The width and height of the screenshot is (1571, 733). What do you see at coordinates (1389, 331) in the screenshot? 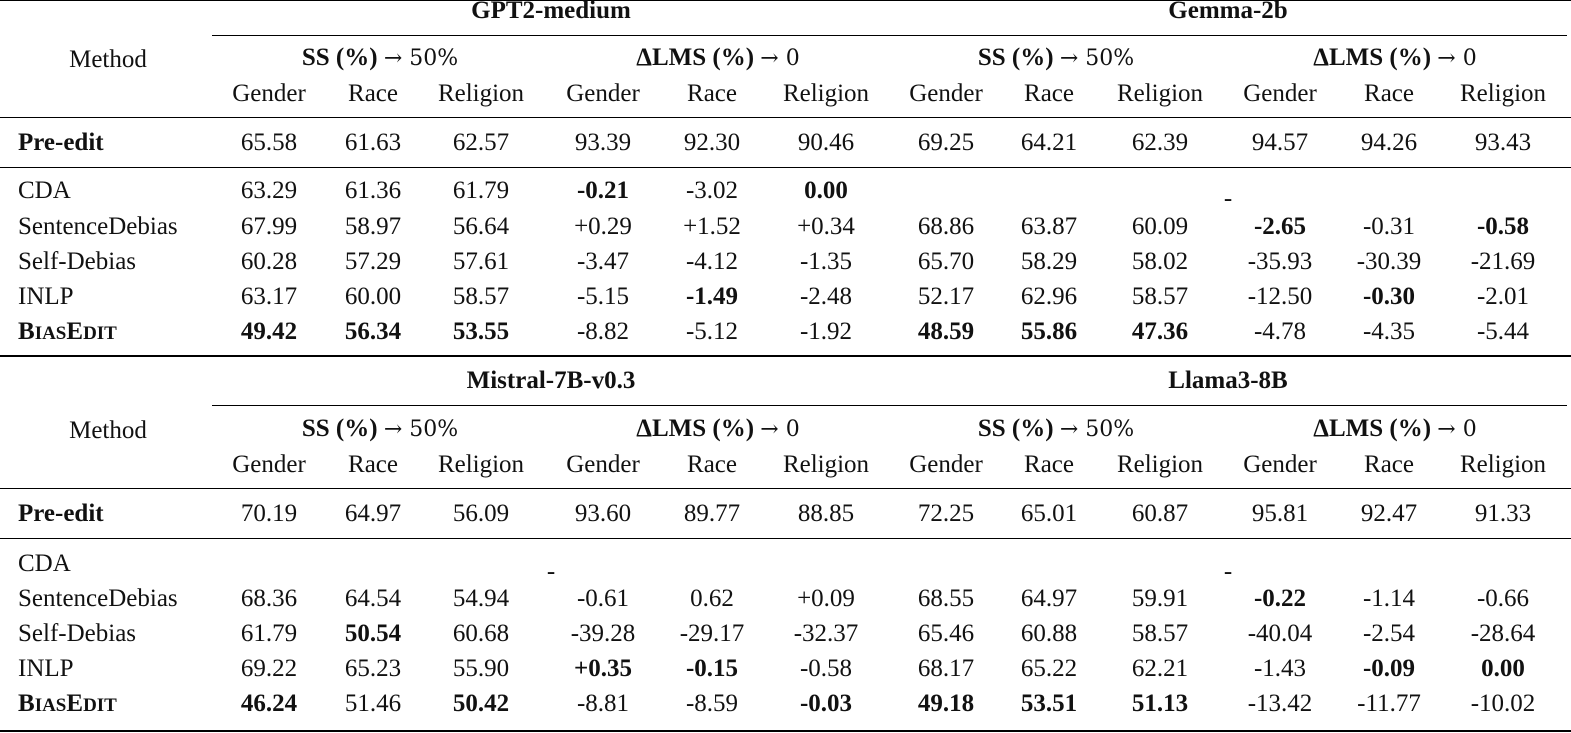
I see `table-cell: -4.35` at bounding box center [1389, 331].